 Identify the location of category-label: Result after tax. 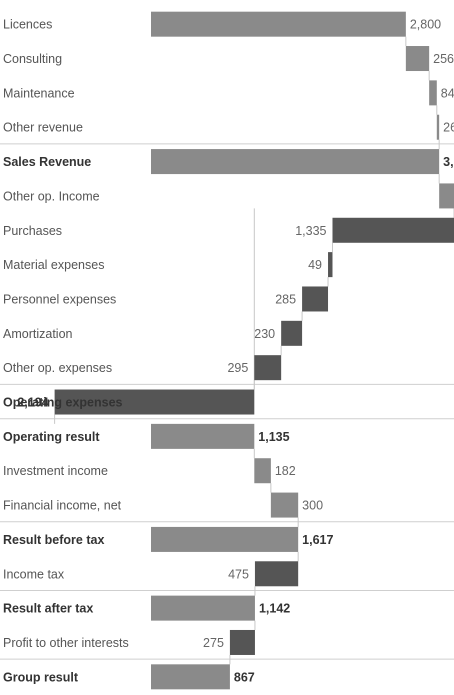
(48, 609).